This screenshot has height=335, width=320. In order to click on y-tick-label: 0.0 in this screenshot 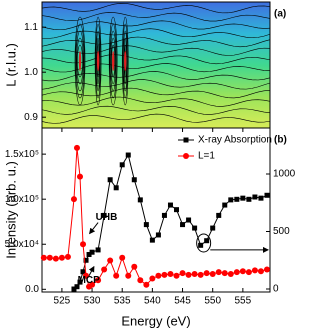, I will do `click(32, 289)`.